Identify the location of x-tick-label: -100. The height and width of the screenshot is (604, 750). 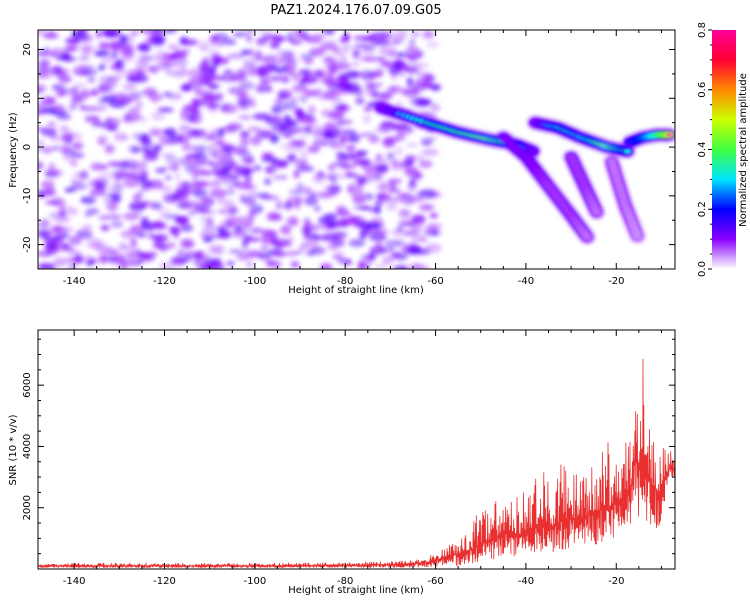
(254, 581).